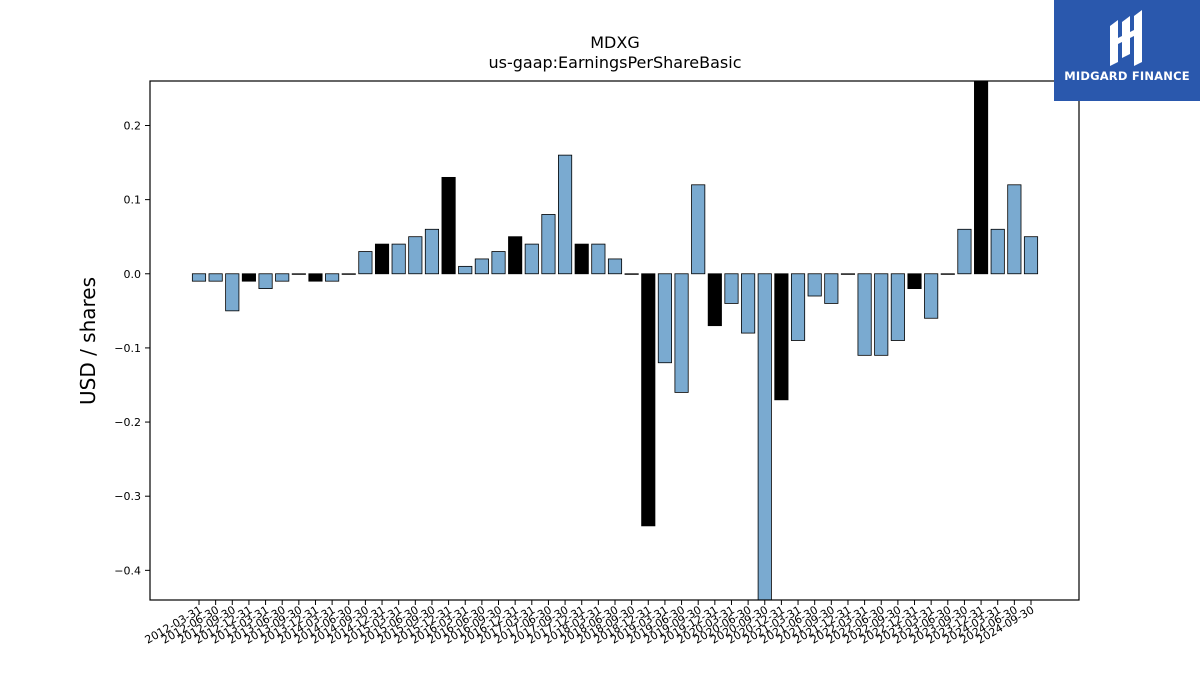 This screenshot has width=1200, height=675. I want to click on chart-subtitle: us-gaap:EarningsPerShareBasic, so click(614, 62).